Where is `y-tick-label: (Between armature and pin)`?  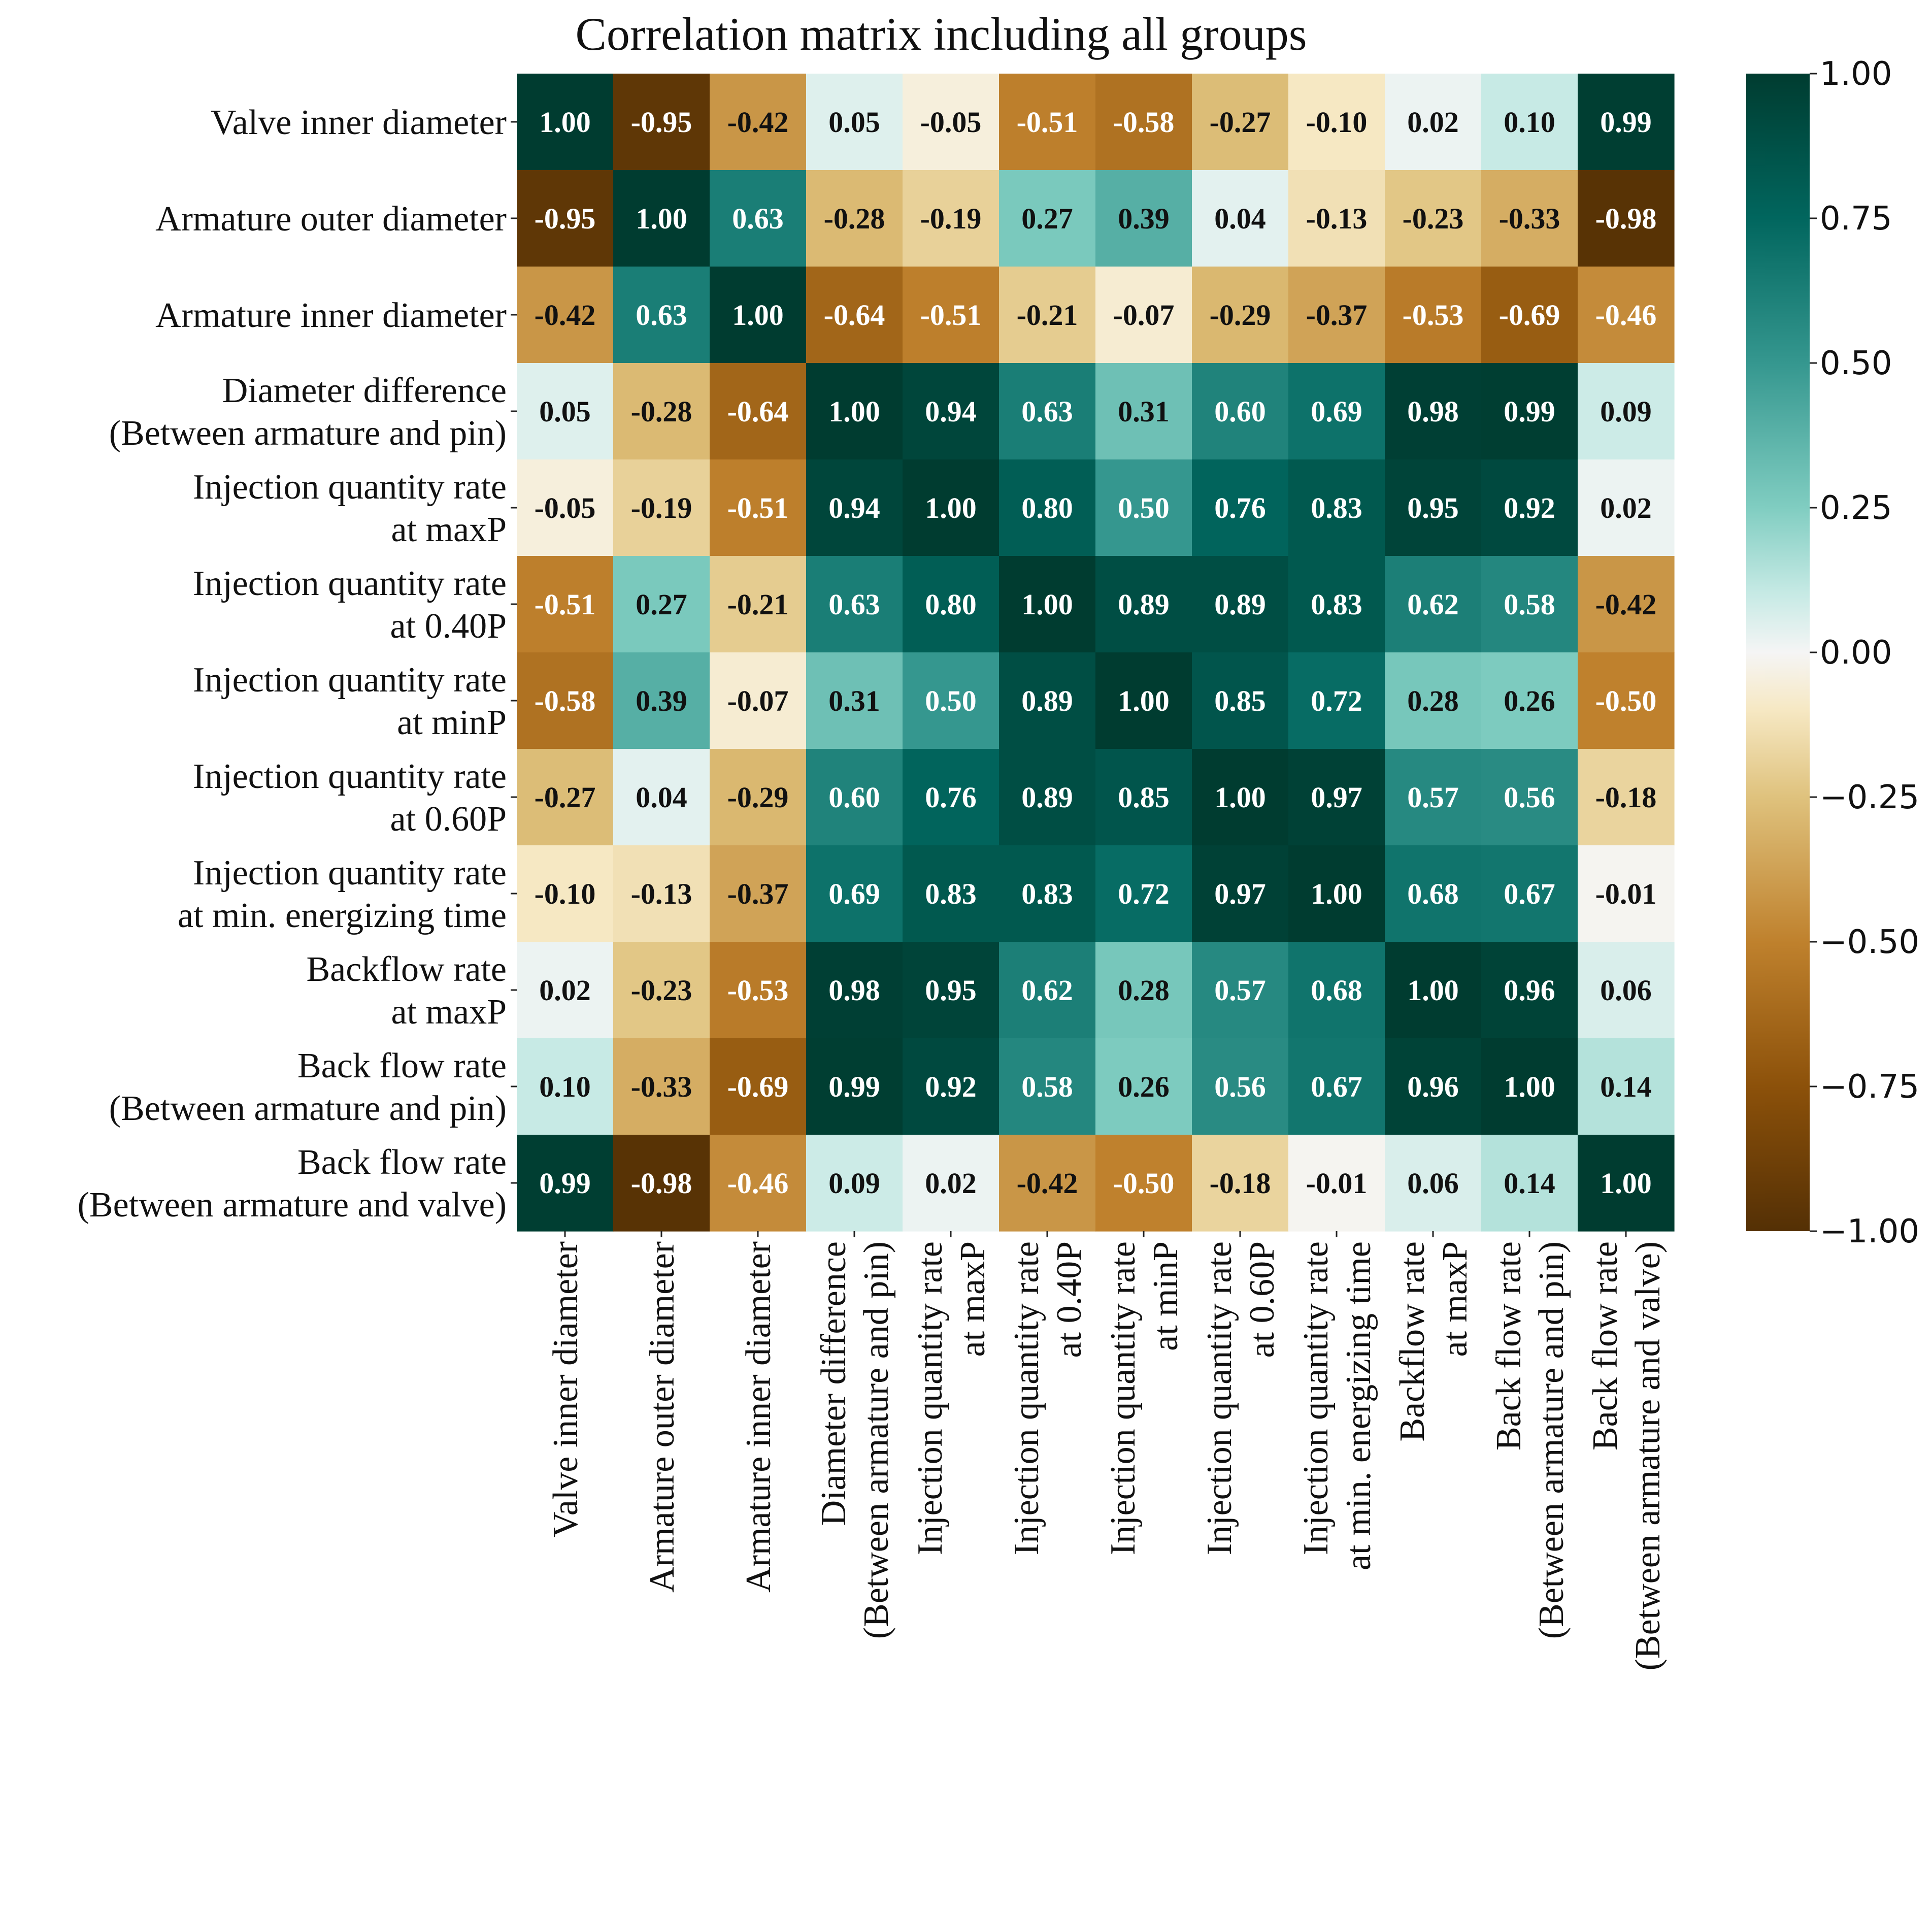
y-tick-label: (Between armature and pin) is located at coordinates (308, 434).